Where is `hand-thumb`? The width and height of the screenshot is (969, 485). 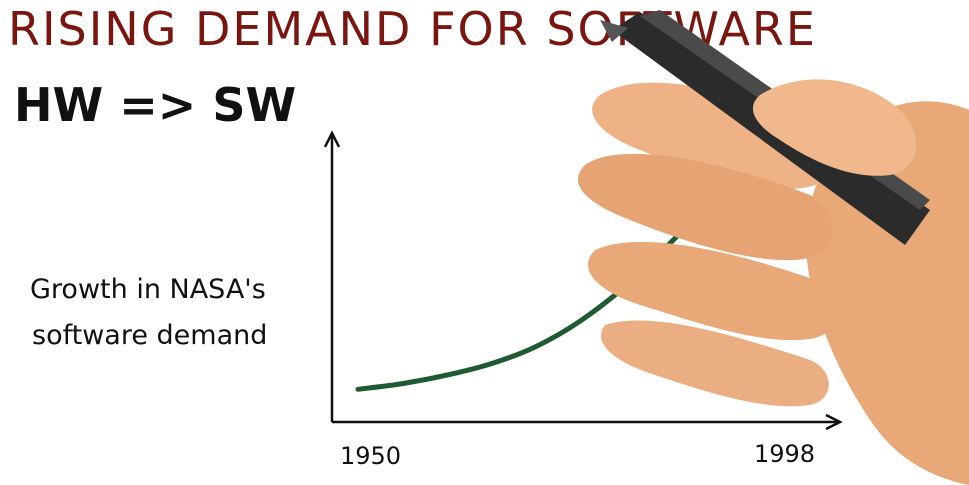 hand-thumb is located at coordinates (834, 127).